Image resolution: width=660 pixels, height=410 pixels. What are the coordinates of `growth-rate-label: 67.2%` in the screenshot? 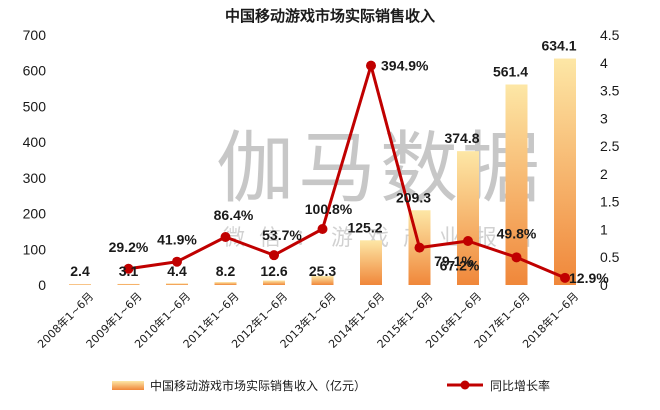 It's located at (460, 266).